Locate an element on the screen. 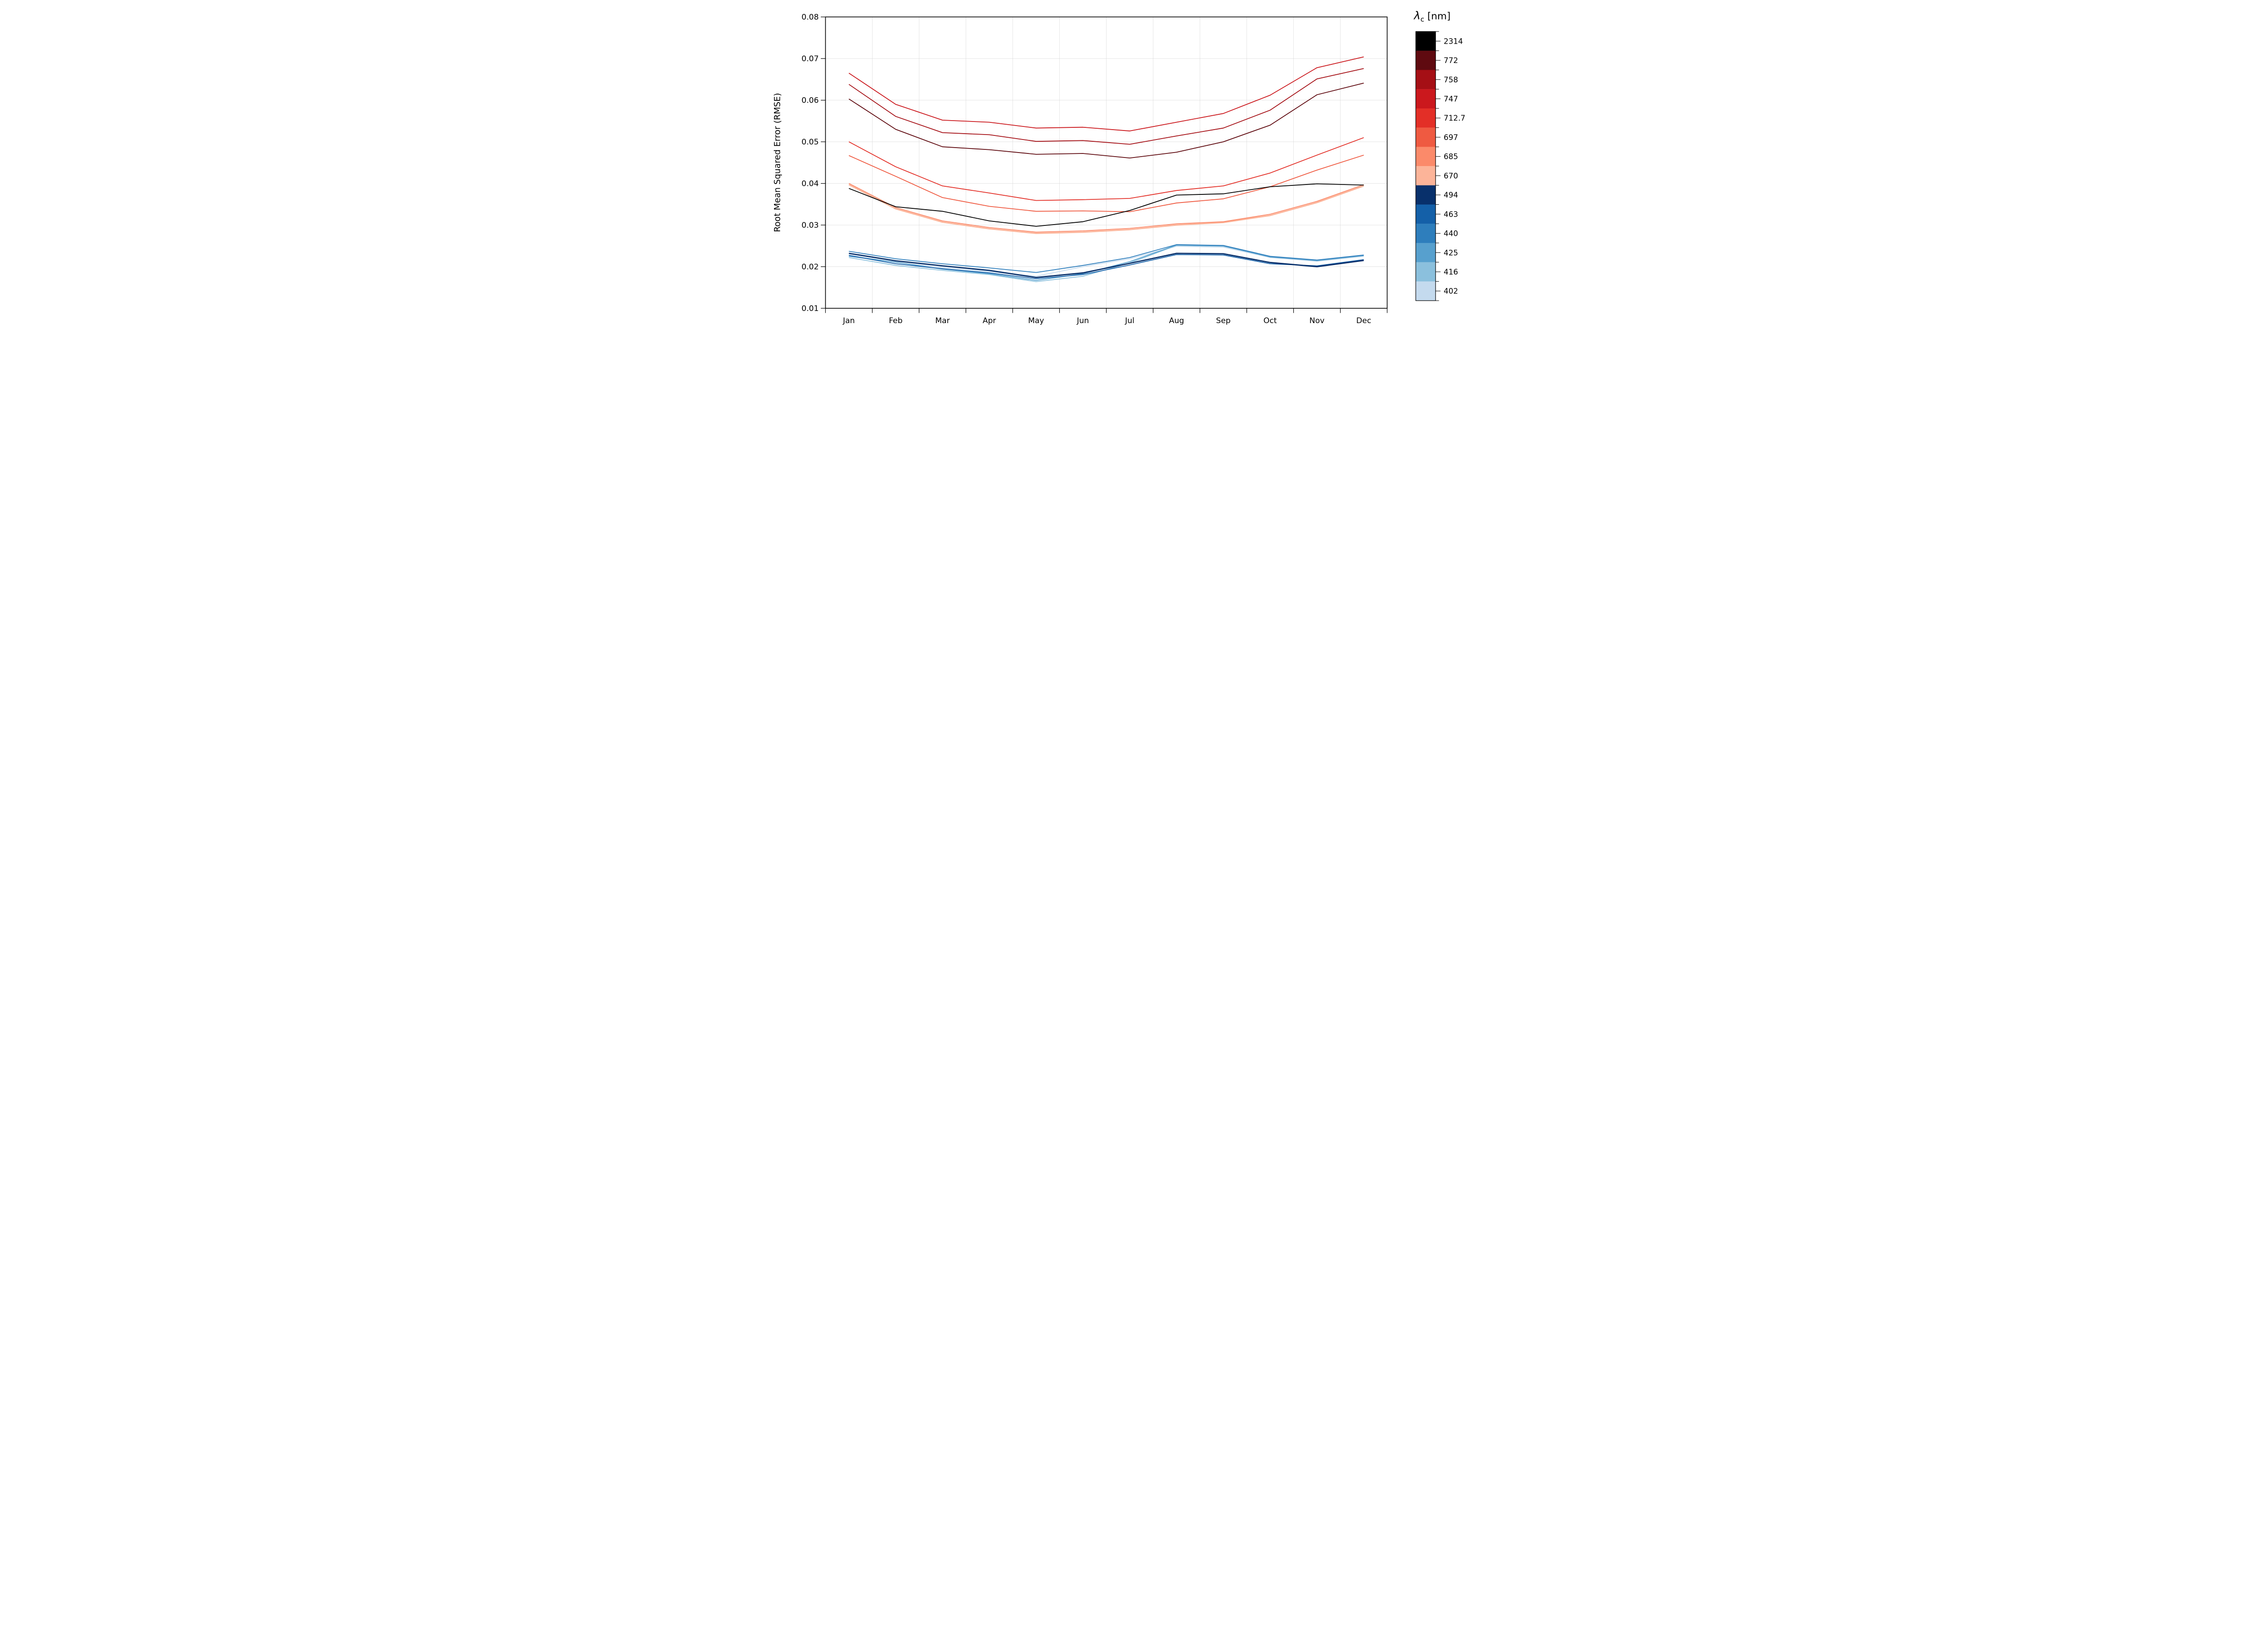  x-tick-label-Jun: Jun is located at coordinates (1082, 320).